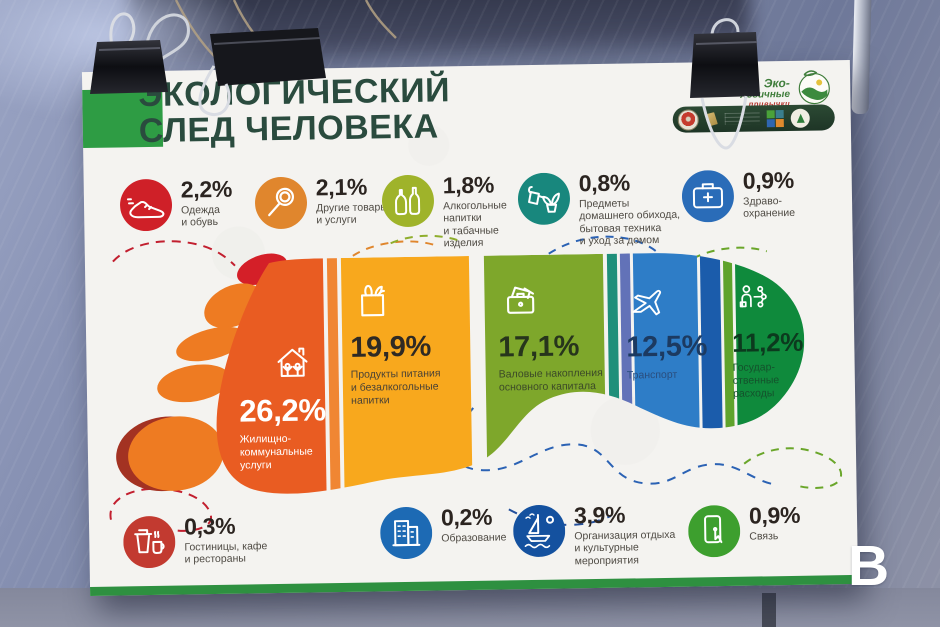 This screenshot has height=627, width=940. I want to click on legend-caption: Гостиницы, кафе и рестораны, so click(226, 553).